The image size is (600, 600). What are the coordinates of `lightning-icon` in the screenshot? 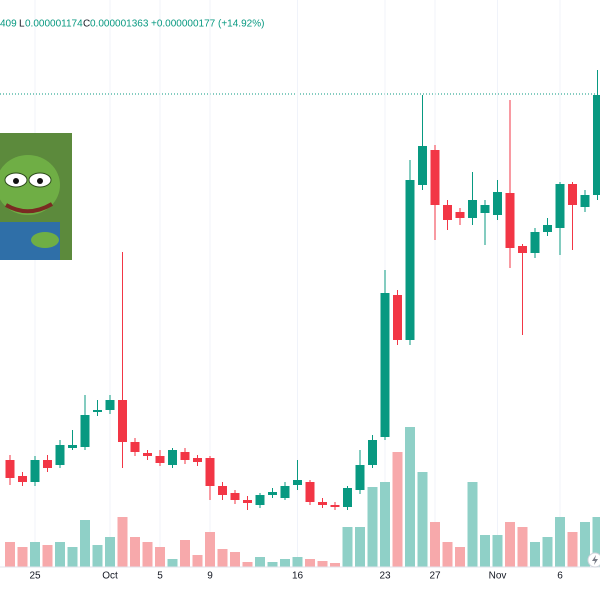 It's located at (593, 560).